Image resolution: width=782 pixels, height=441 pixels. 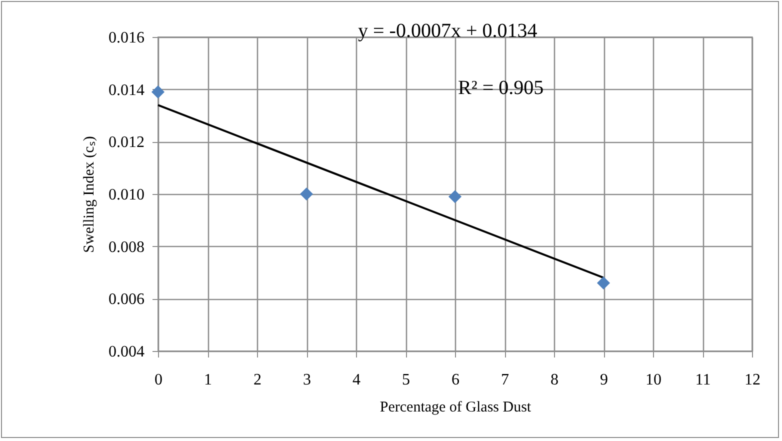 I want to click on x-tick-label: 5, so click(x=406, y=380).